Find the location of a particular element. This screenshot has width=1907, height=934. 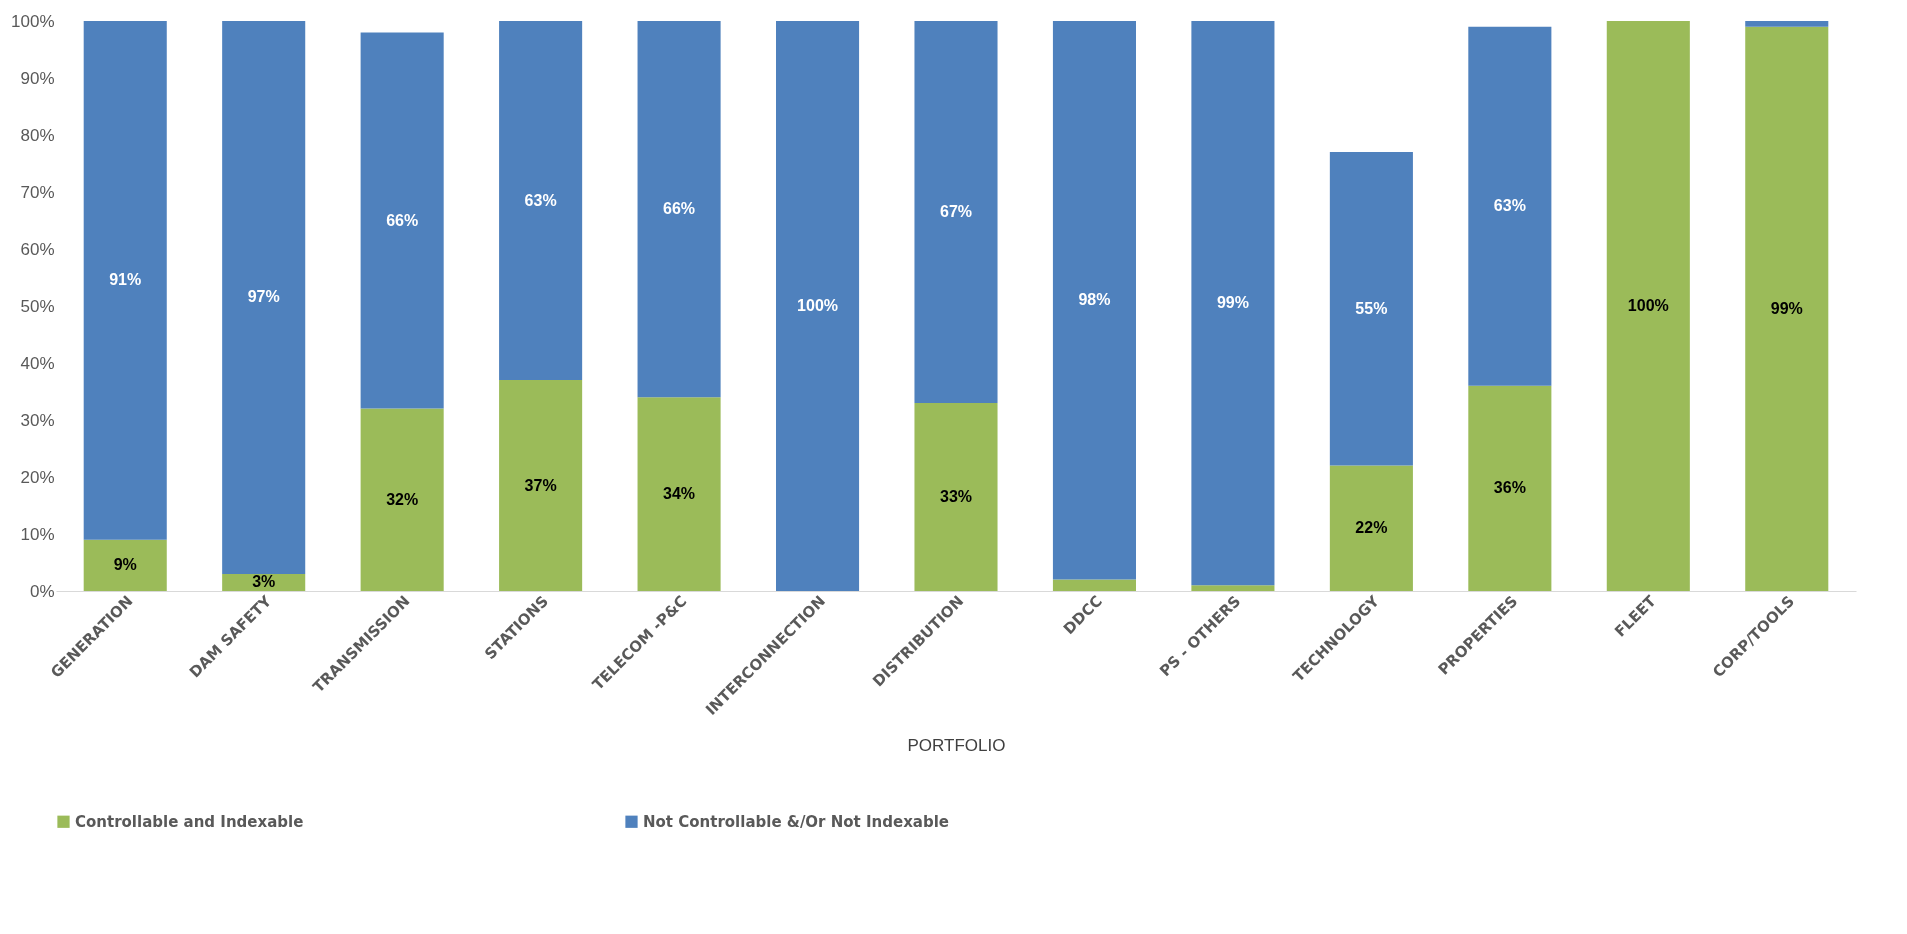

data-label: 3% is located at coordinates (264, 582).